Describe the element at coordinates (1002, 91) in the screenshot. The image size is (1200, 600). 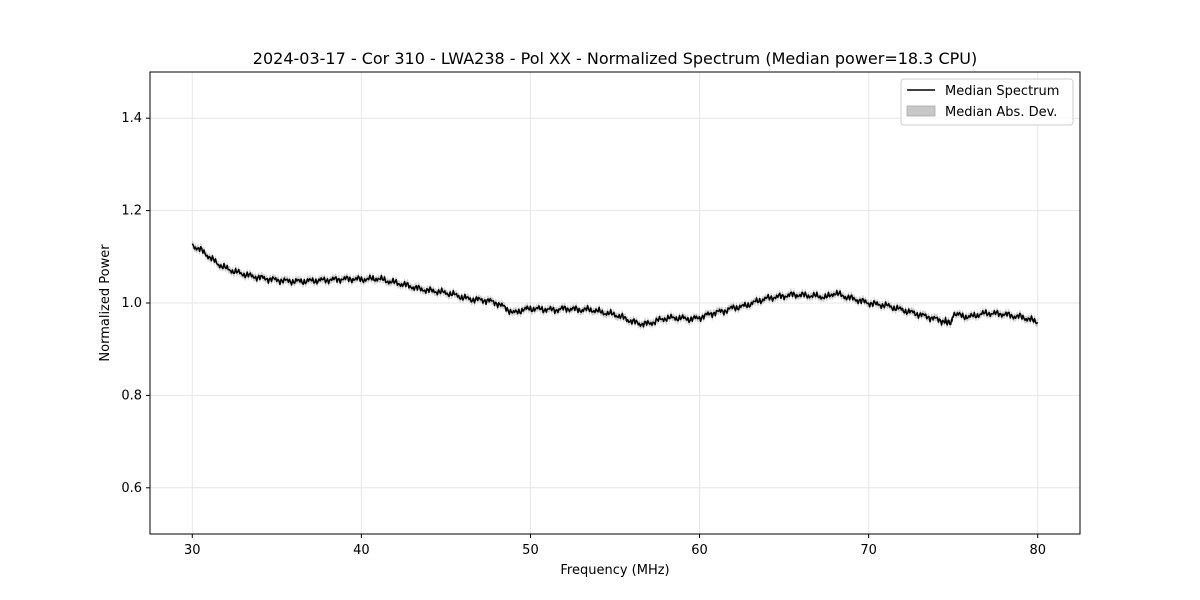
I see `legend-label-median-spectrum: Median Spectrum` at that location.